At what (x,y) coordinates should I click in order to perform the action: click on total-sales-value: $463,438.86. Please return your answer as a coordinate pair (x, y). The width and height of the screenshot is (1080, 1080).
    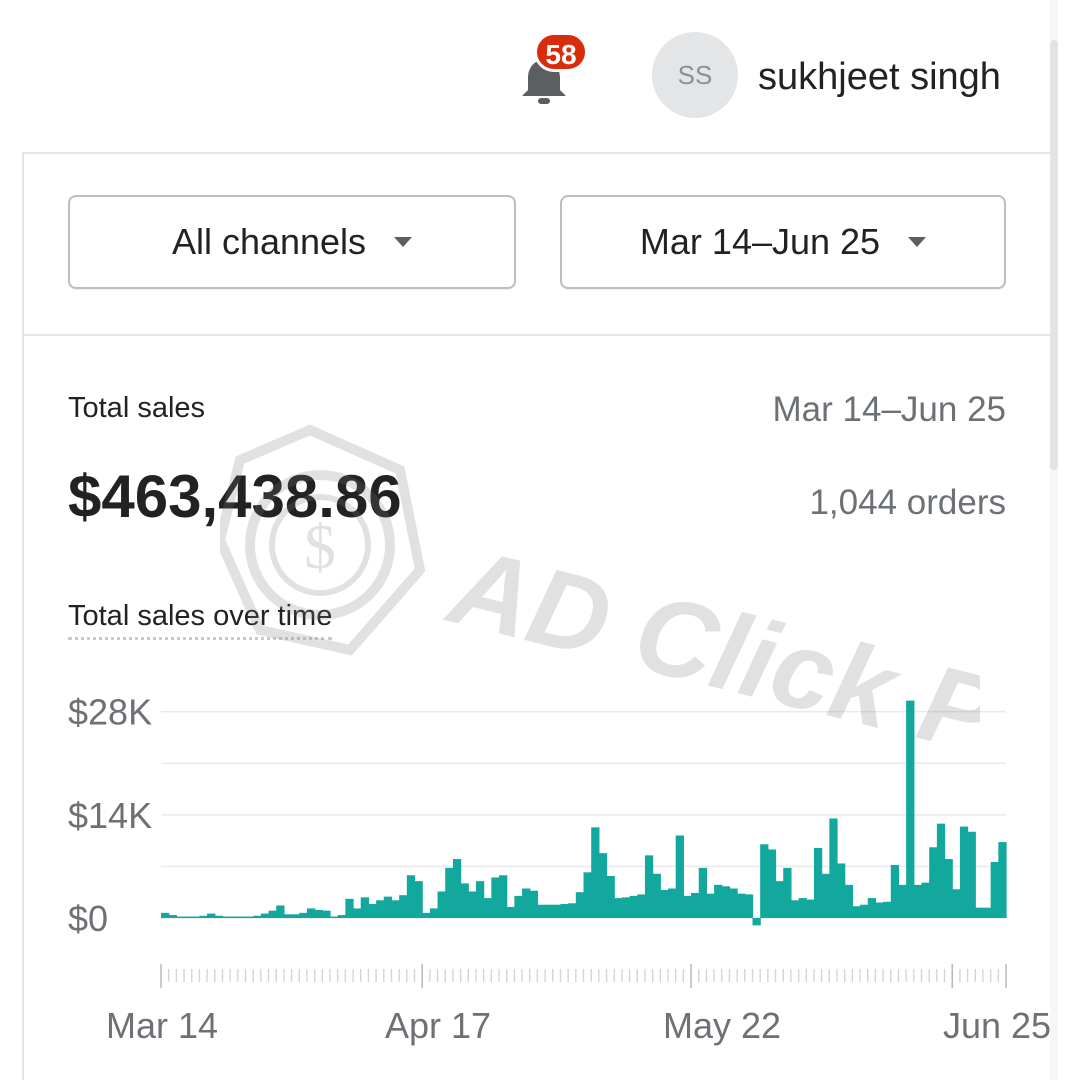
    Looking at the image, I should click on (235, 496).